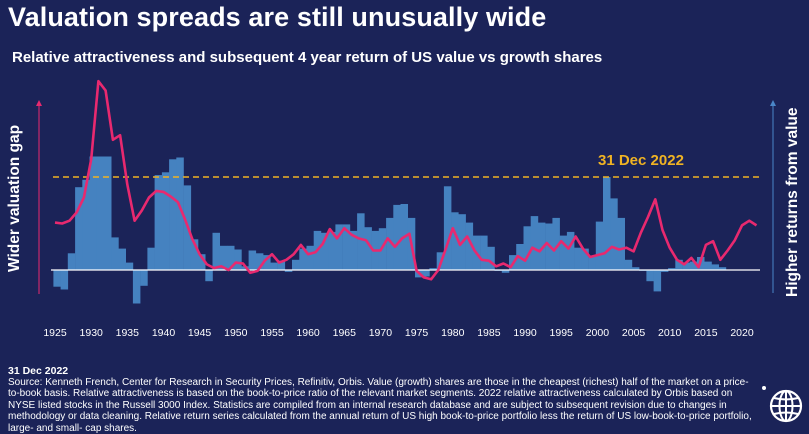 The image size is (809, 434). I want to click on bar-1999, so click(592, 263).